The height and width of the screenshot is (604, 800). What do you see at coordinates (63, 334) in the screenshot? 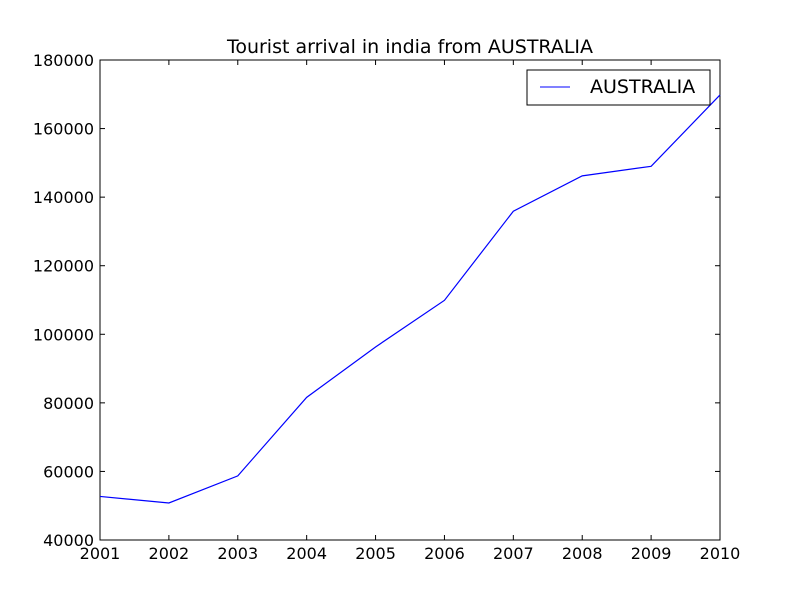
I see `y-tick-label: 100000` at bounding box center [63, 334].